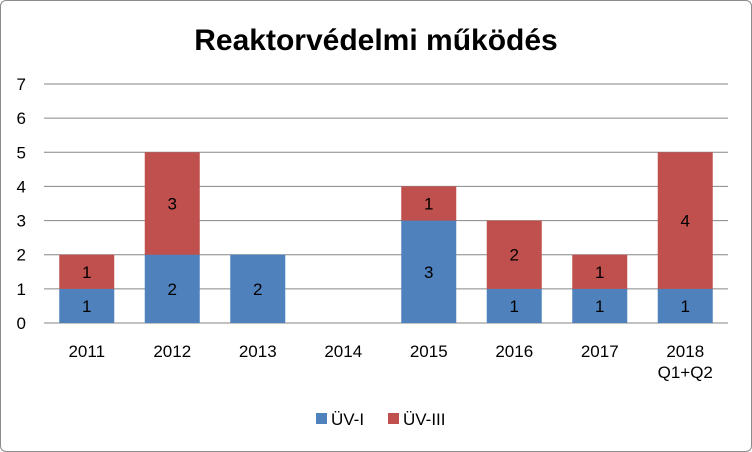 This screenshot has height=452, width=752. Describe the element at coordinates (21, 323) in the screenshot. I see `y-tick-label: 0` at that location.